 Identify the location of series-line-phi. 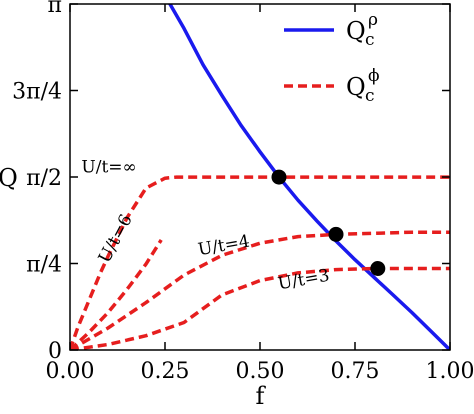
(116, 294).